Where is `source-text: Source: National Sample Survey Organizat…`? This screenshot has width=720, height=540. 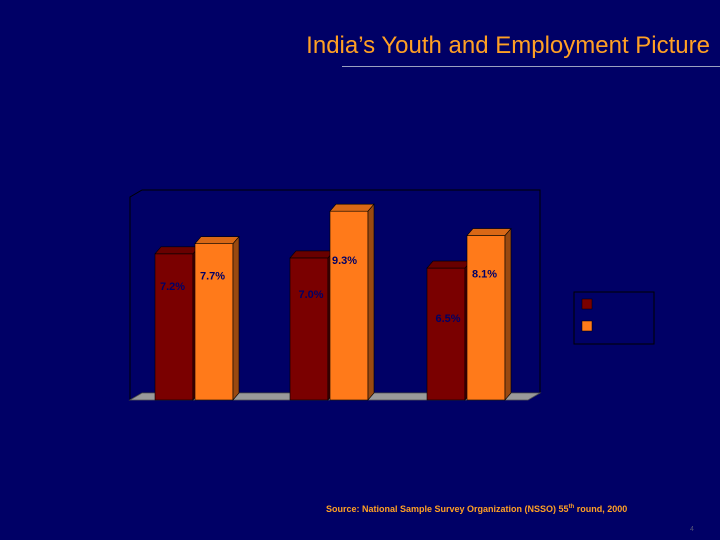
source-text: Source: National Sample Survey Organizat… is located at coordinates (447, 509).